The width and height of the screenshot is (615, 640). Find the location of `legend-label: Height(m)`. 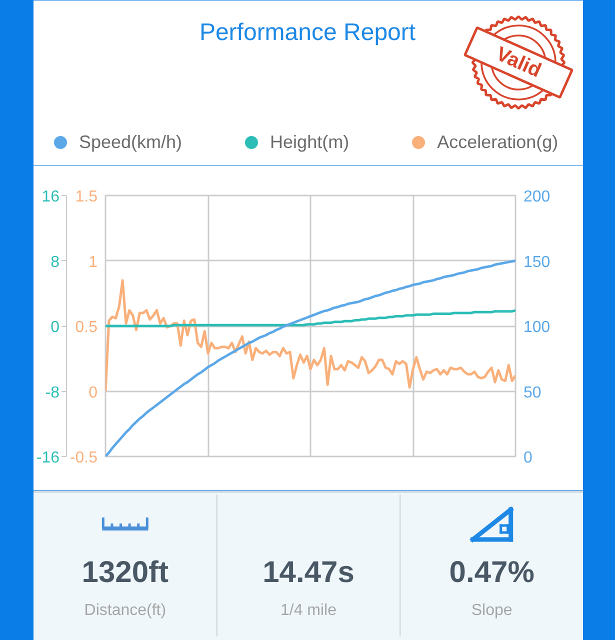

legend-label: Height(m) is located at coordinates (310, 142).